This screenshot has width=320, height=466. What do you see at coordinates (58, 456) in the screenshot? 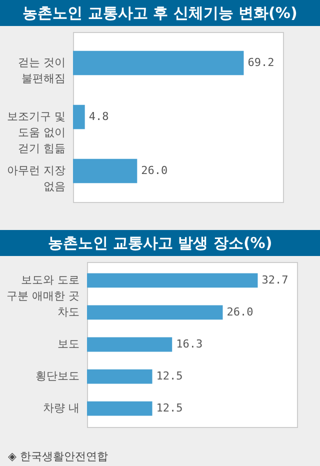
I see `text: ◈ 한국생활안전연합` at bounding box center [58, 456].